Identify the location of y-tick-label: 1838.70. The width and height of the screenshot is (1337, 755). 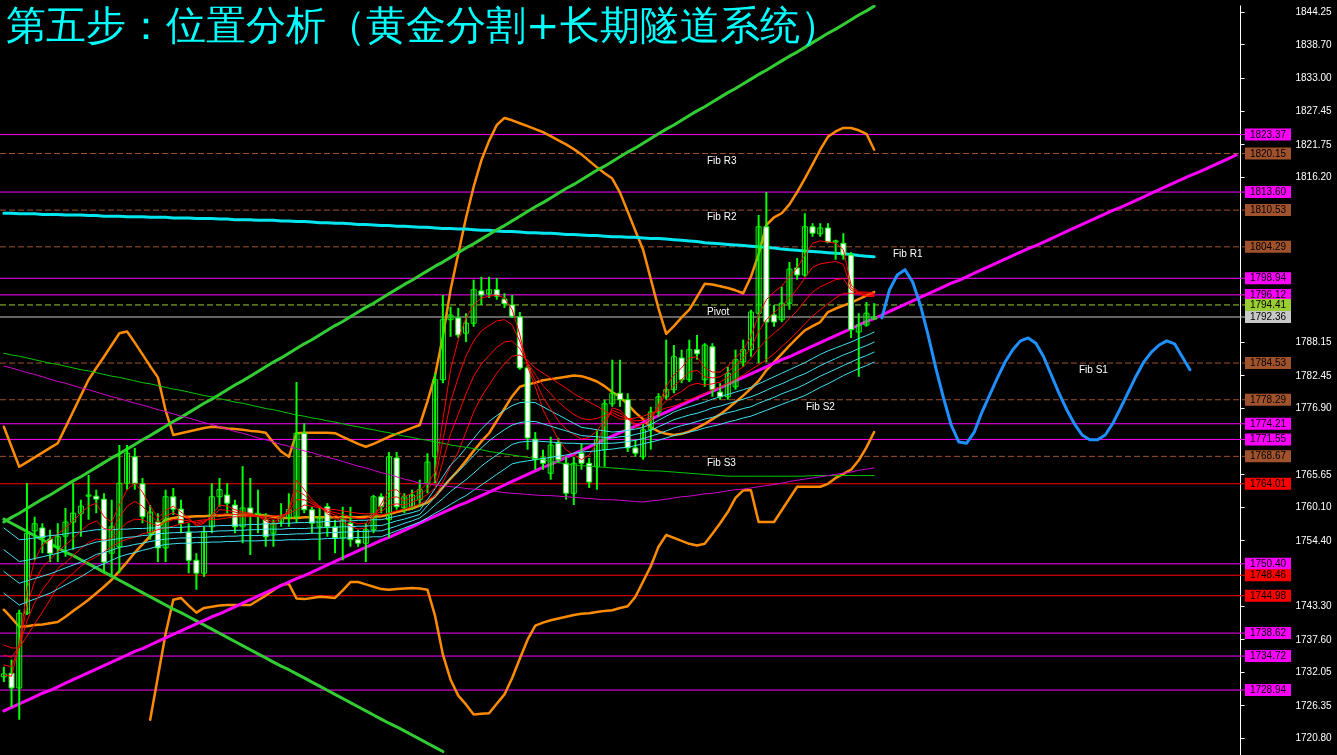
(1314, 44).